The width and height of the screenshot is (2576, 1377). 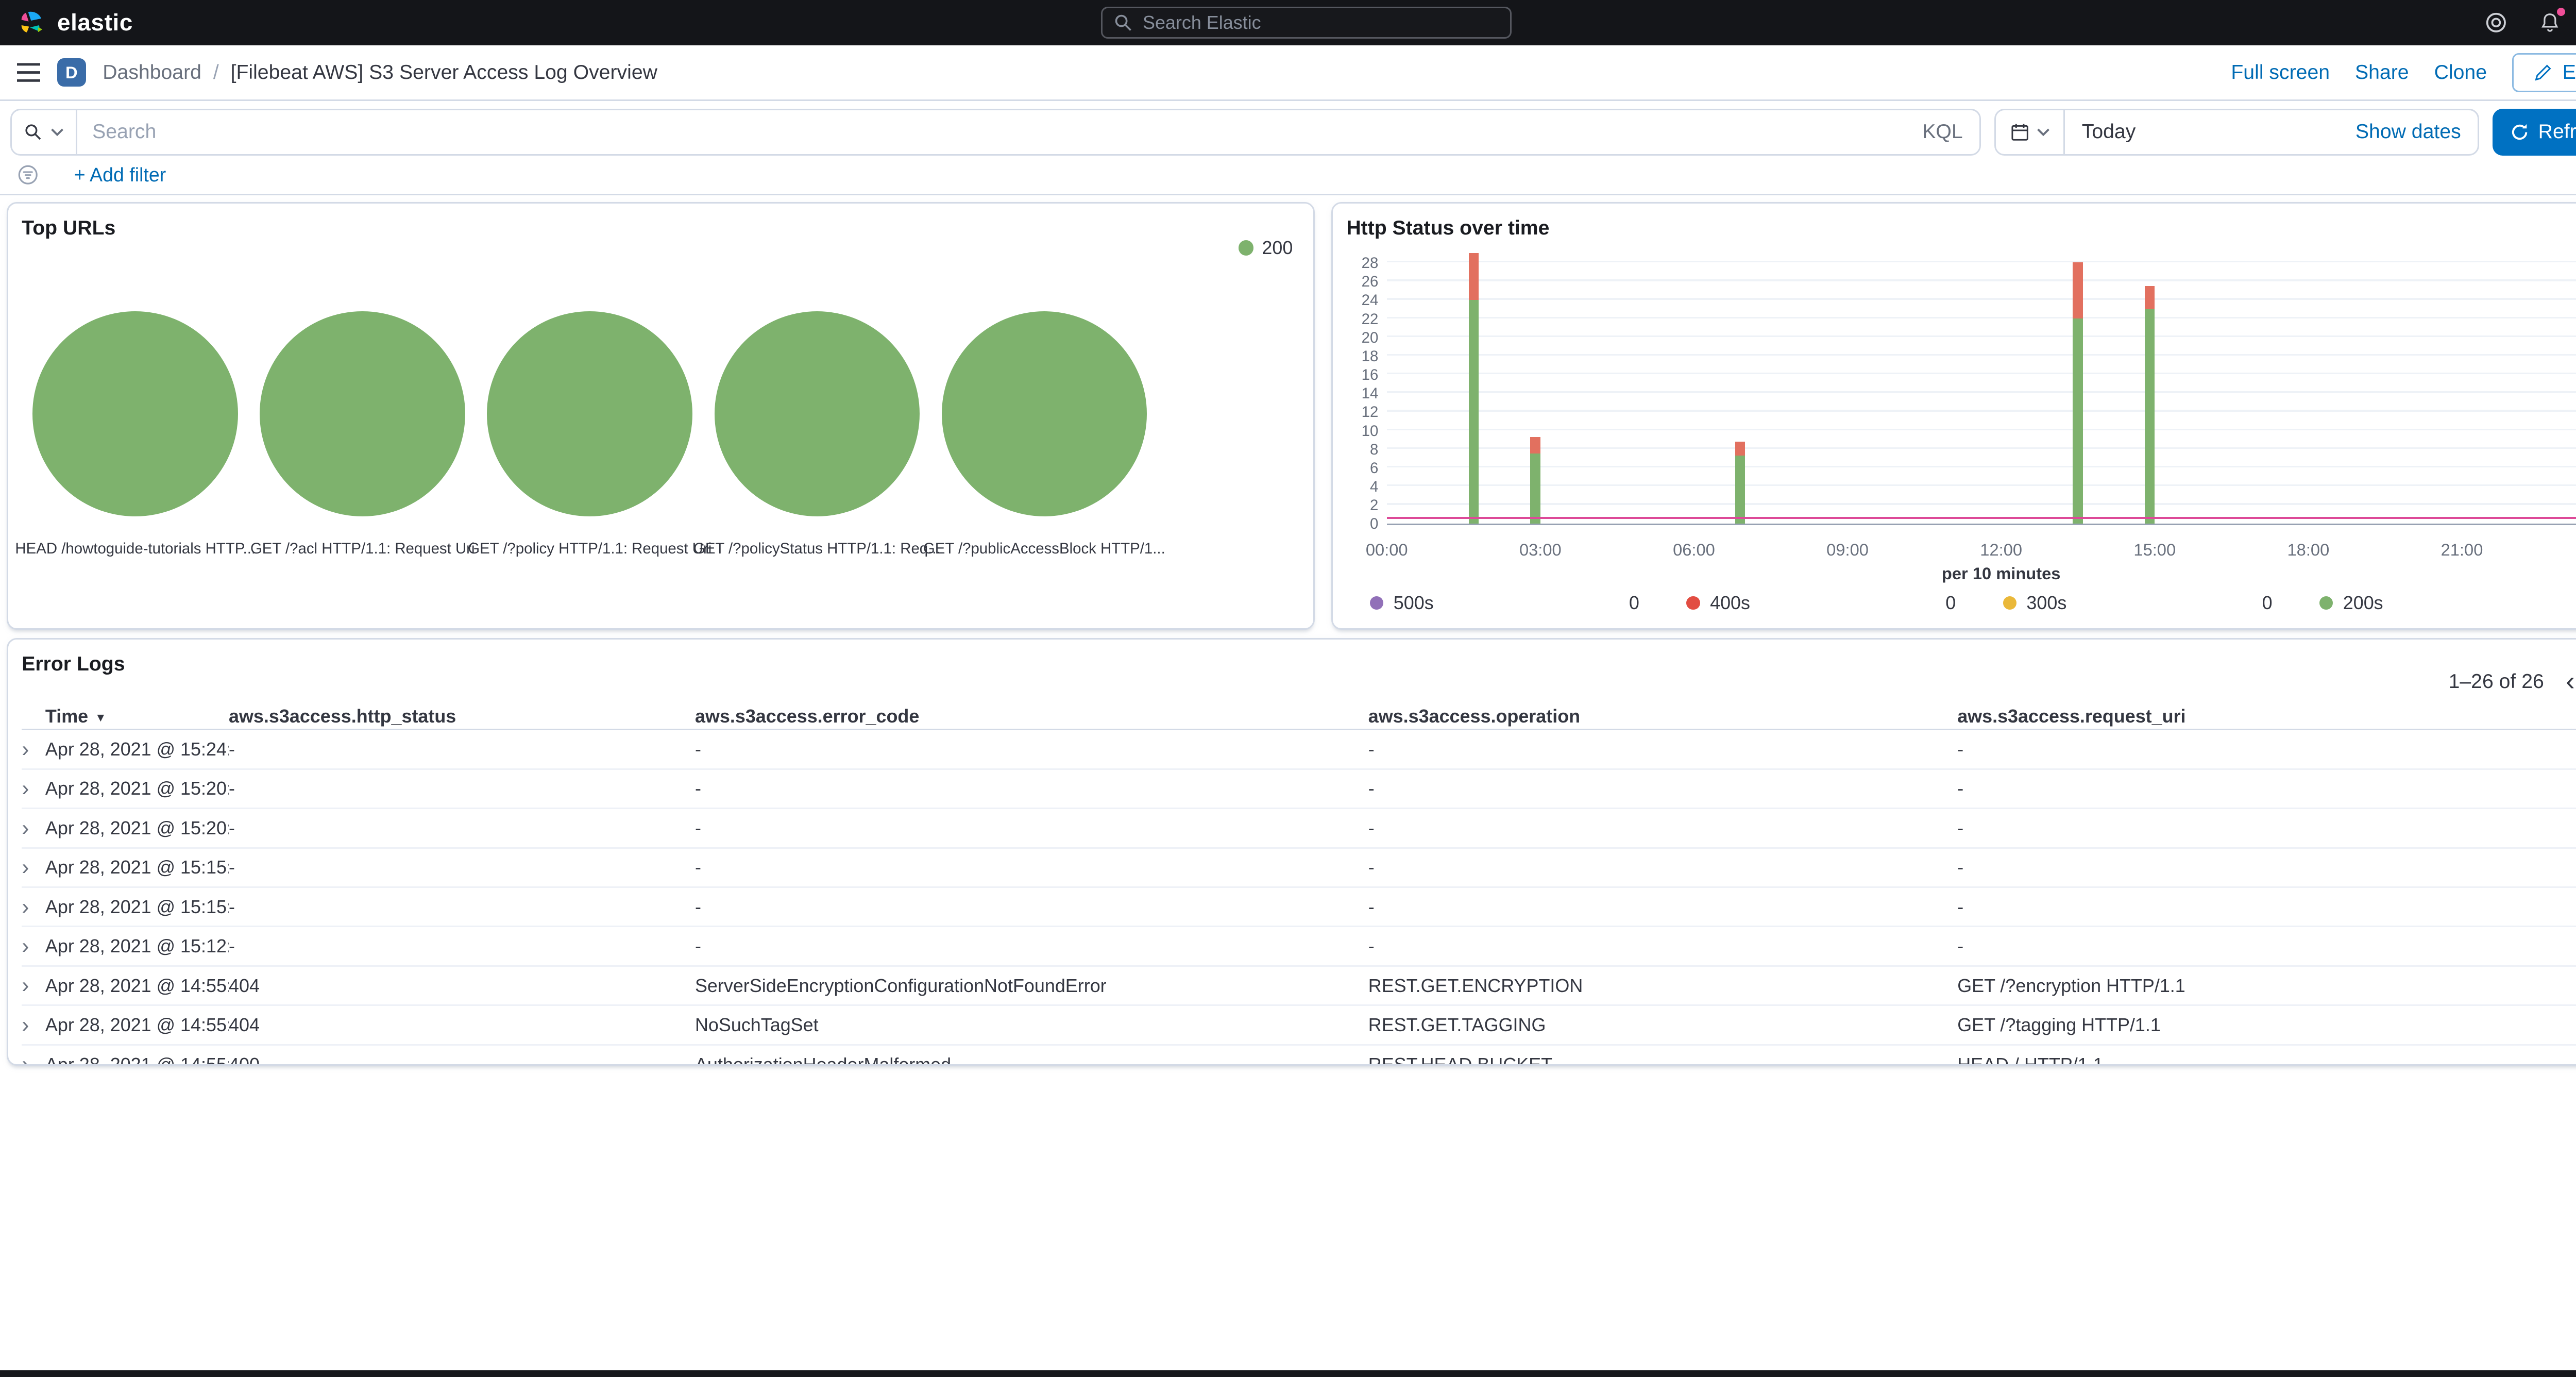 What do you see at coordinates (1821, 603) in the screenshot?
I see `legend-item-400s: 400s 0` at bounding box center [1821, 603].